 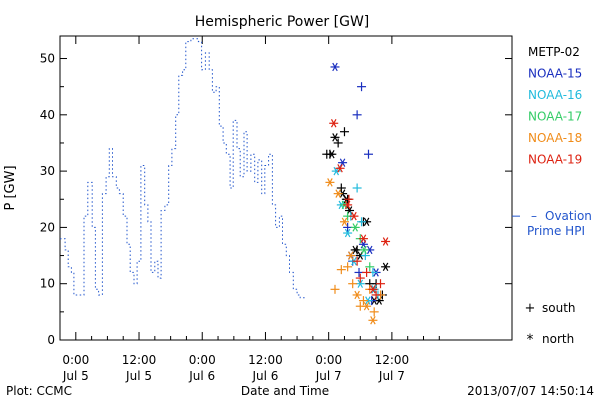 What do you see at coordinates (550, 324) in the screenshot?
I see `symbol-legend: + south * north` at bounding box center [550, 324].